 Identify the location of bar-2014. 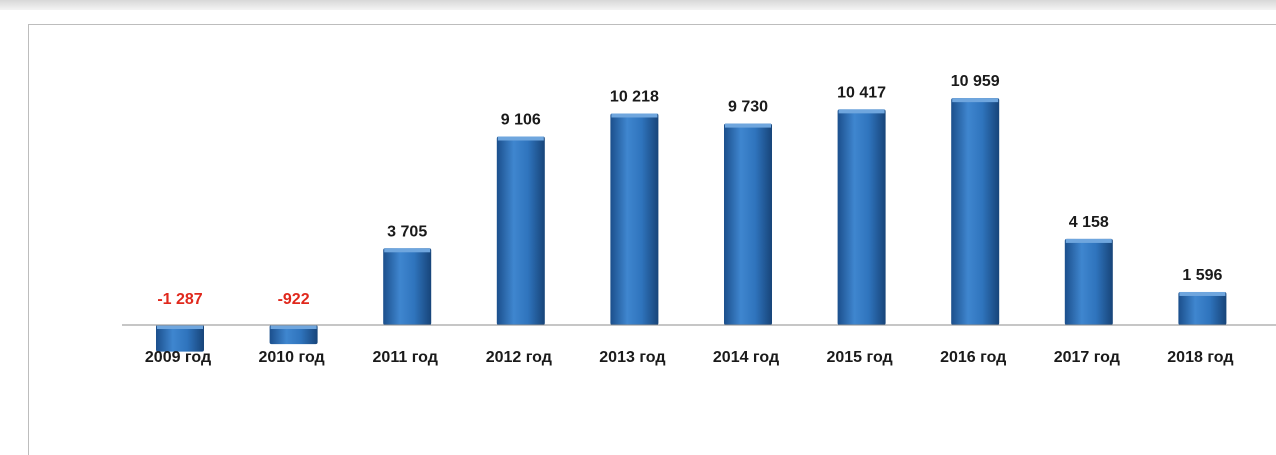
(748, 224).